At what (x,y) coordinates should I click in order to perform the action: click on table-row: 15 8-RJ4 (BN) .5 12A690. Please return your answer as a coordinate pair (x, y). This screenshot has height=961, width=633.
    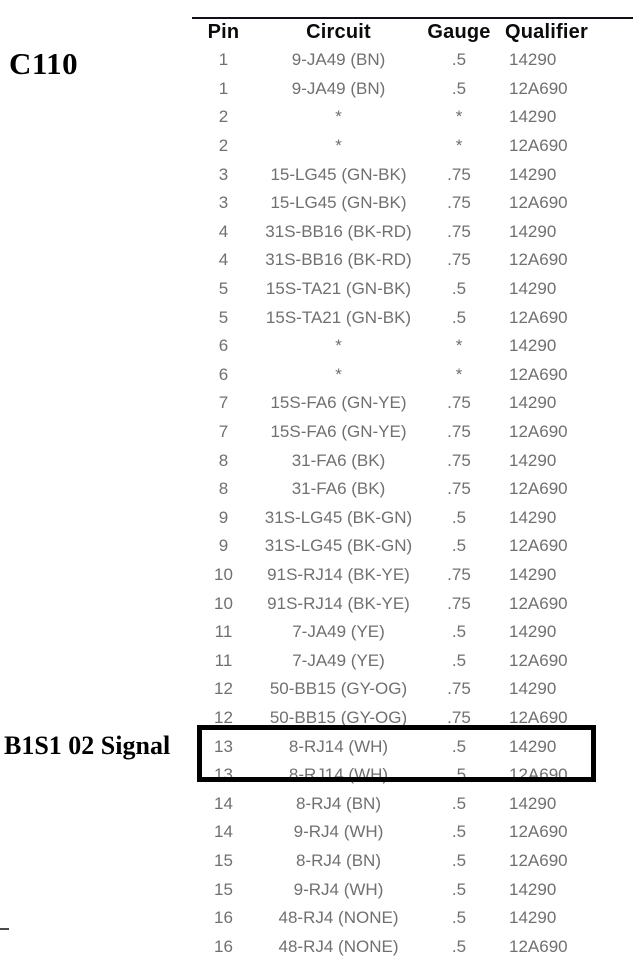
    Looking at the image, I should click on (409, 861).